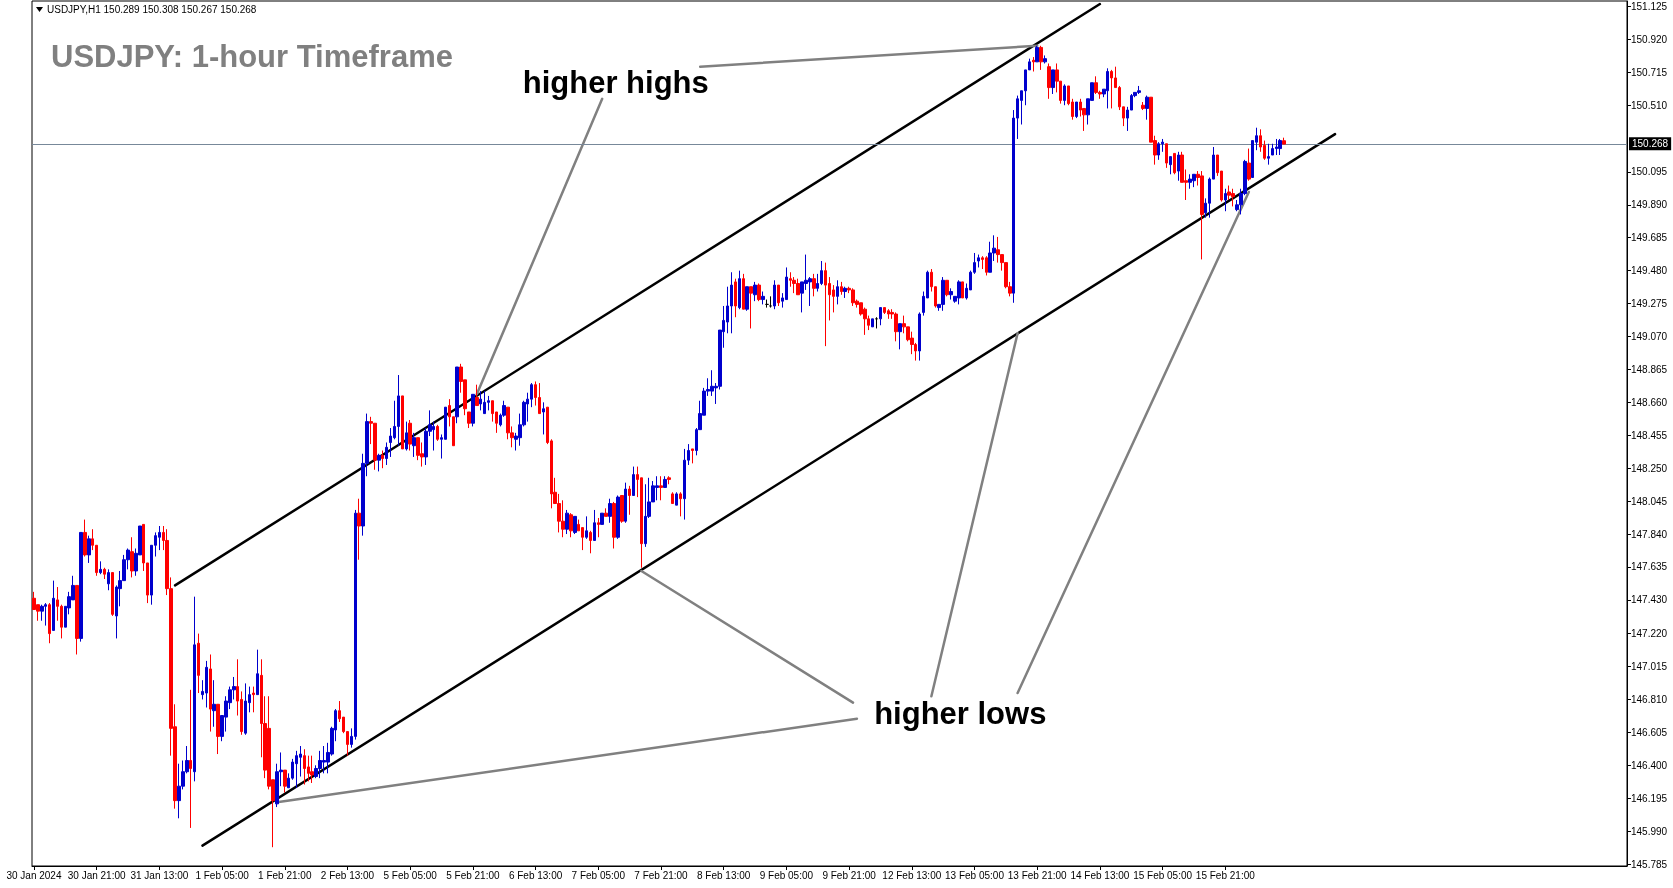  I want to click on x-tick-label: 9 Feb 05:00, so click(786, 875).